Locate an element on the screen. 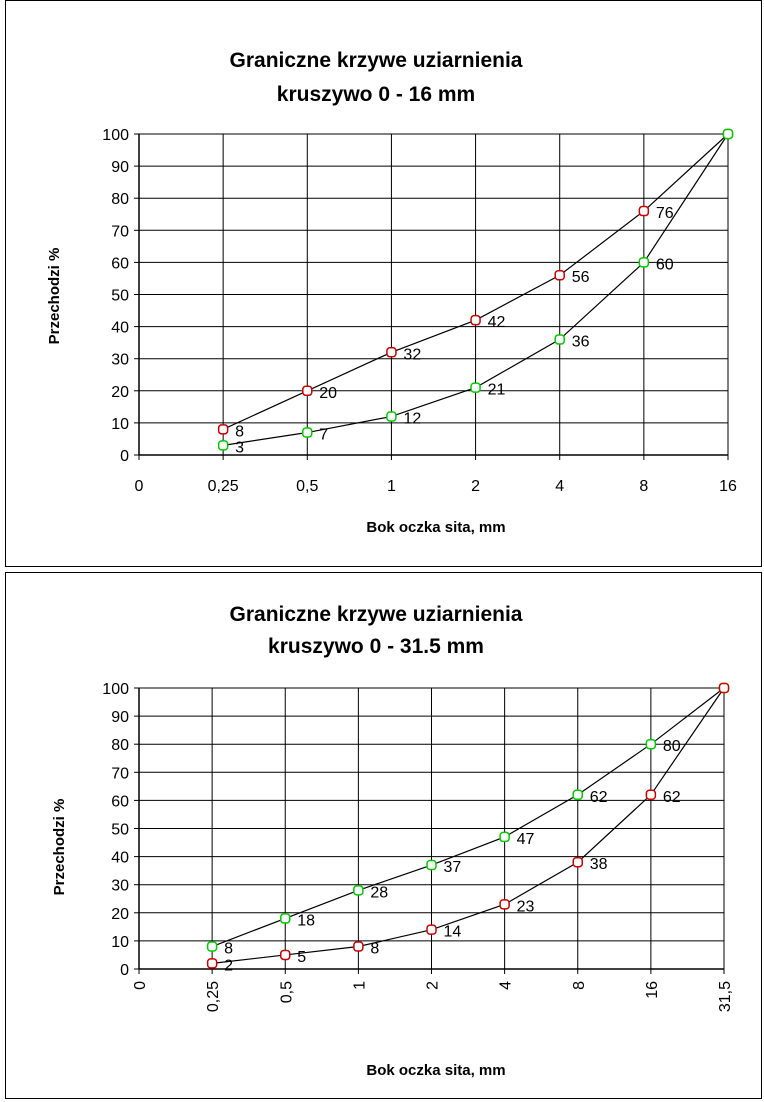  chart1-series-0-data-label-0: 8 is located at coordinates (239, 431).